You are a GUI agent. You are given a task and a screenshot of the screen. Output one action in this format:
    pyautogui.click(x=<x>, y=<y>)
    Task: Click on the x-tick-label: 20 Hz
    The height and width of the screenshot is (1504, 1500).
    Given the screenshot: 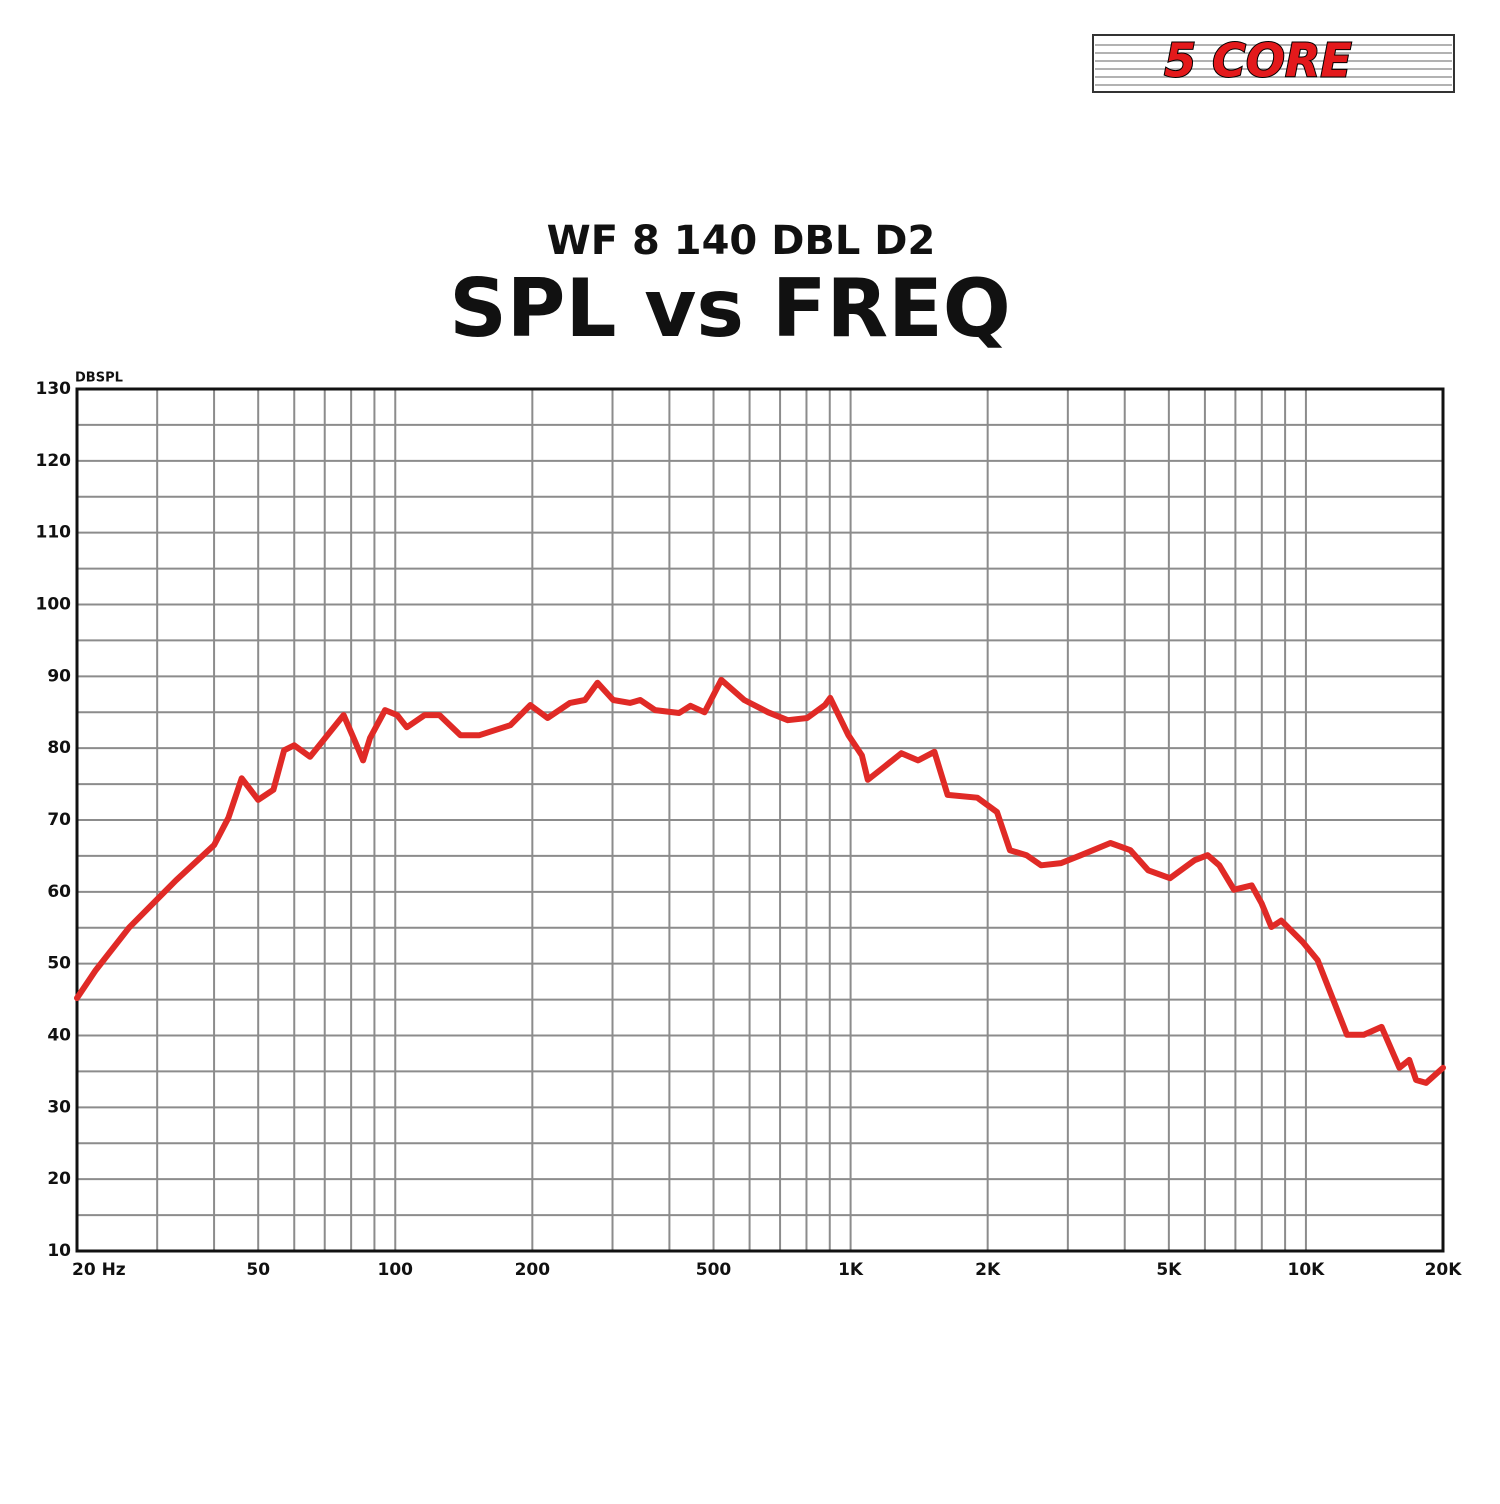 What is the action you would take?
    pyautogui.click(x=99, y=1270)
    